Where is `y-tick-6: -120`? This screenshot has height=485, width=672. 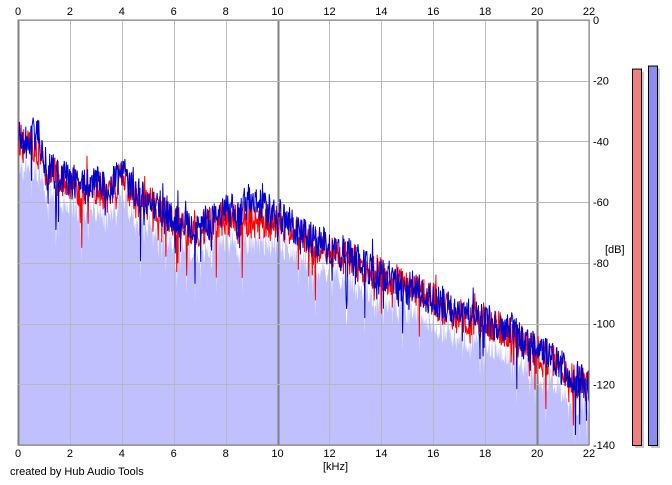
y-tick-6: -120 is located at coordinates (604, 385).